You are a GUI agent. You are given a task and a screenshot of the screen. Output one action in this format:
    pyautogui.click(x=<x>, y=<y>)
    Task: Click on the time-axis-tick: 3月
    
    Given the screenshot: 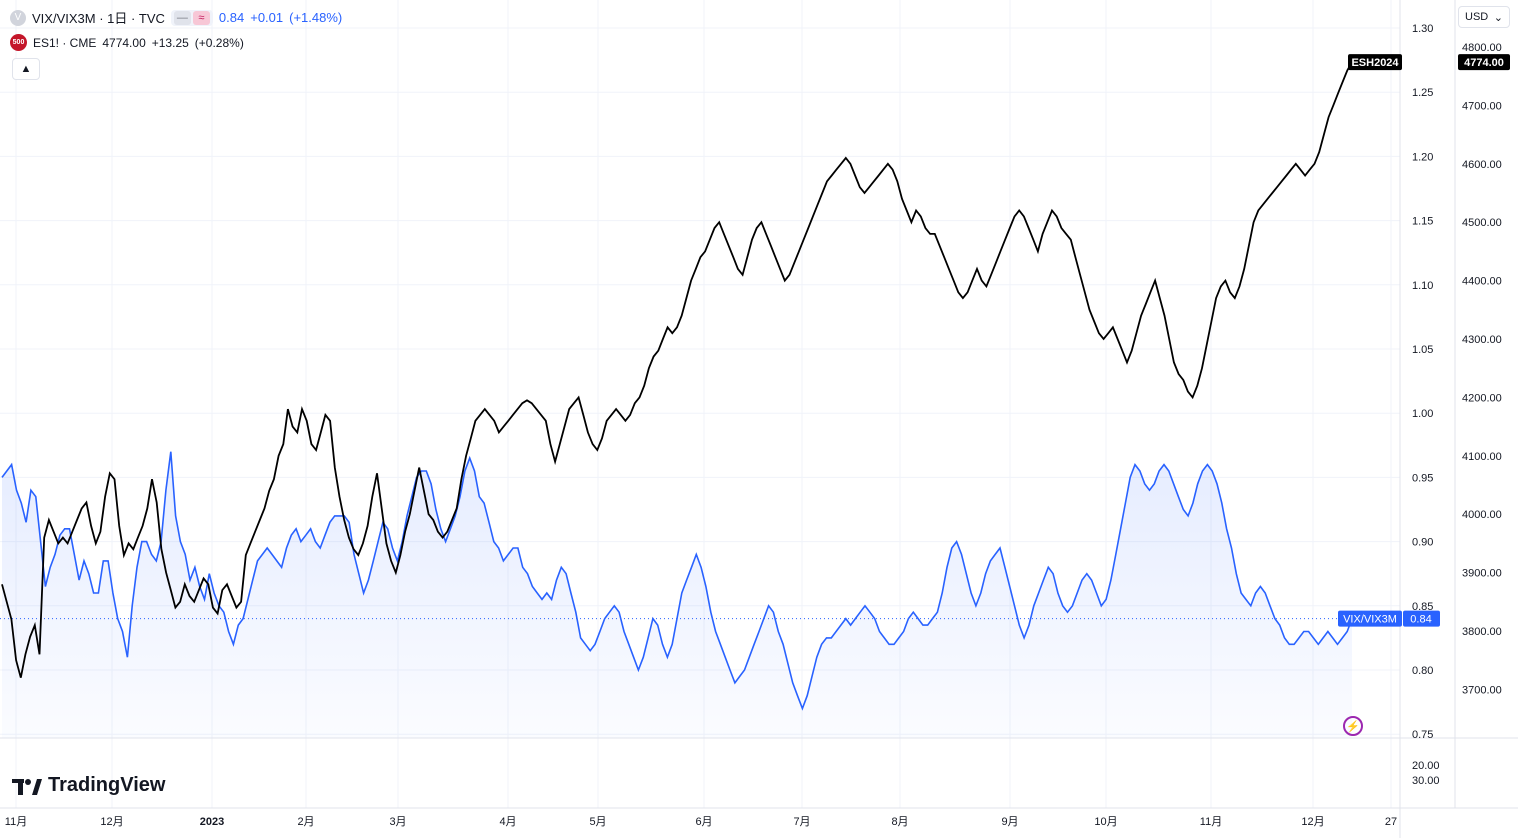 What is the action you would take?
    pyautogui.click(x=397, y=822)
    